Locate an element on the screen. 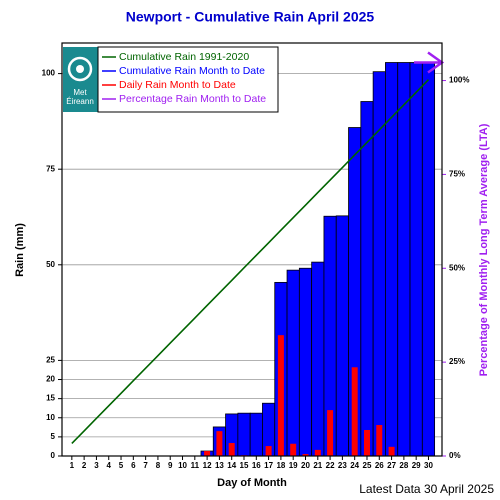 Image resolution: width=500 pixels, height=500 pixels. x-tick-label: 24 is located at coordinates (354, 465).